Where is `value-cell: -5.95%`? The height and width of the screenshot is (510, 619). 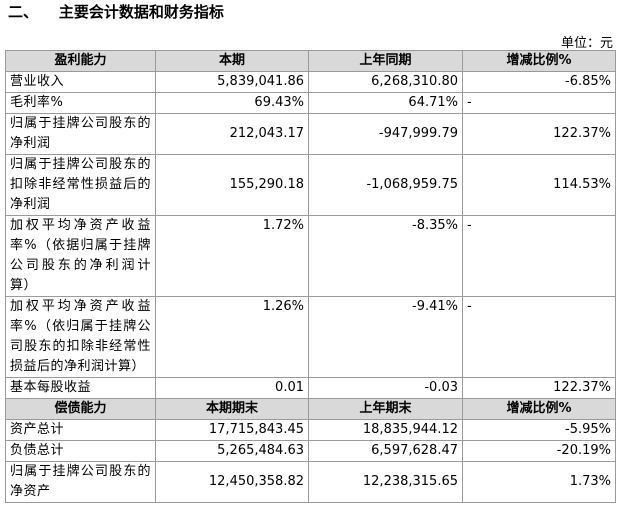 value-cell: -5.95% is located at coordinates (539, 430).